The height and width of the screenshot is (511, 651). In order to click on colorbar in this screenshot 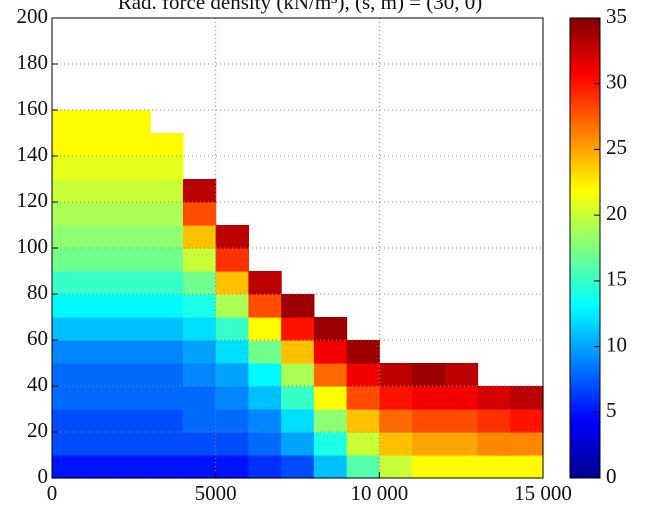, I will do `click(585, 248)`.